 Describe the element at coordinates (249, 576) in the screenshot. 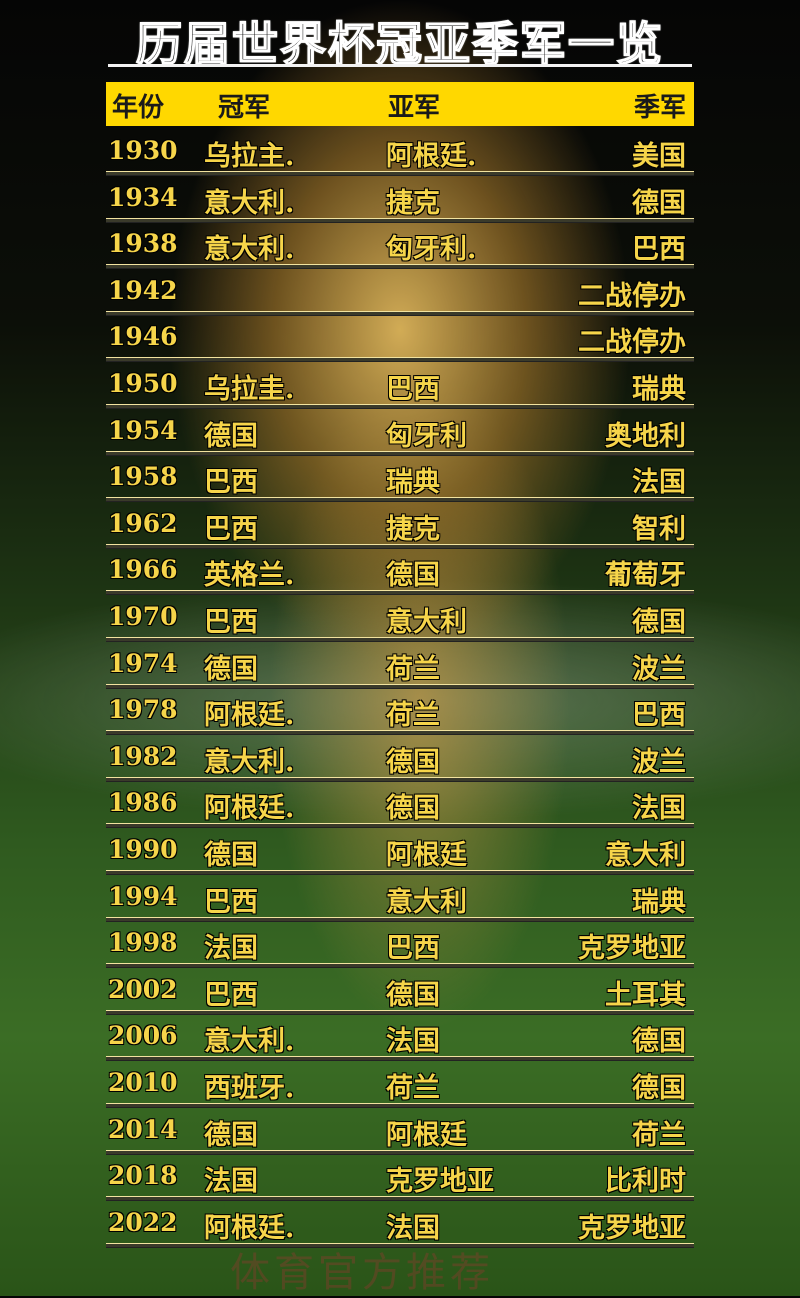

I see `champion-cell: 英格兰.` at that location.